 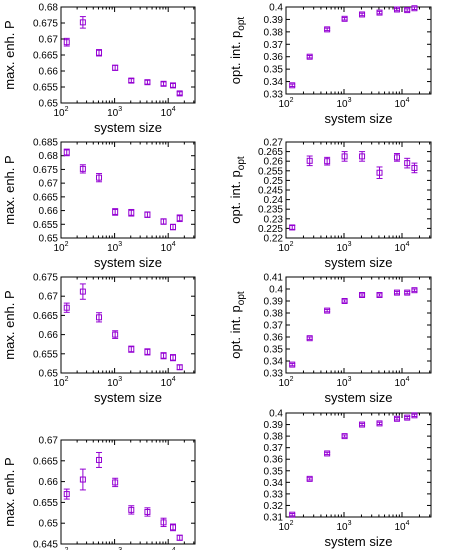 I want to click on chart-5-xlabel: system size, so click(x=359, y=397).